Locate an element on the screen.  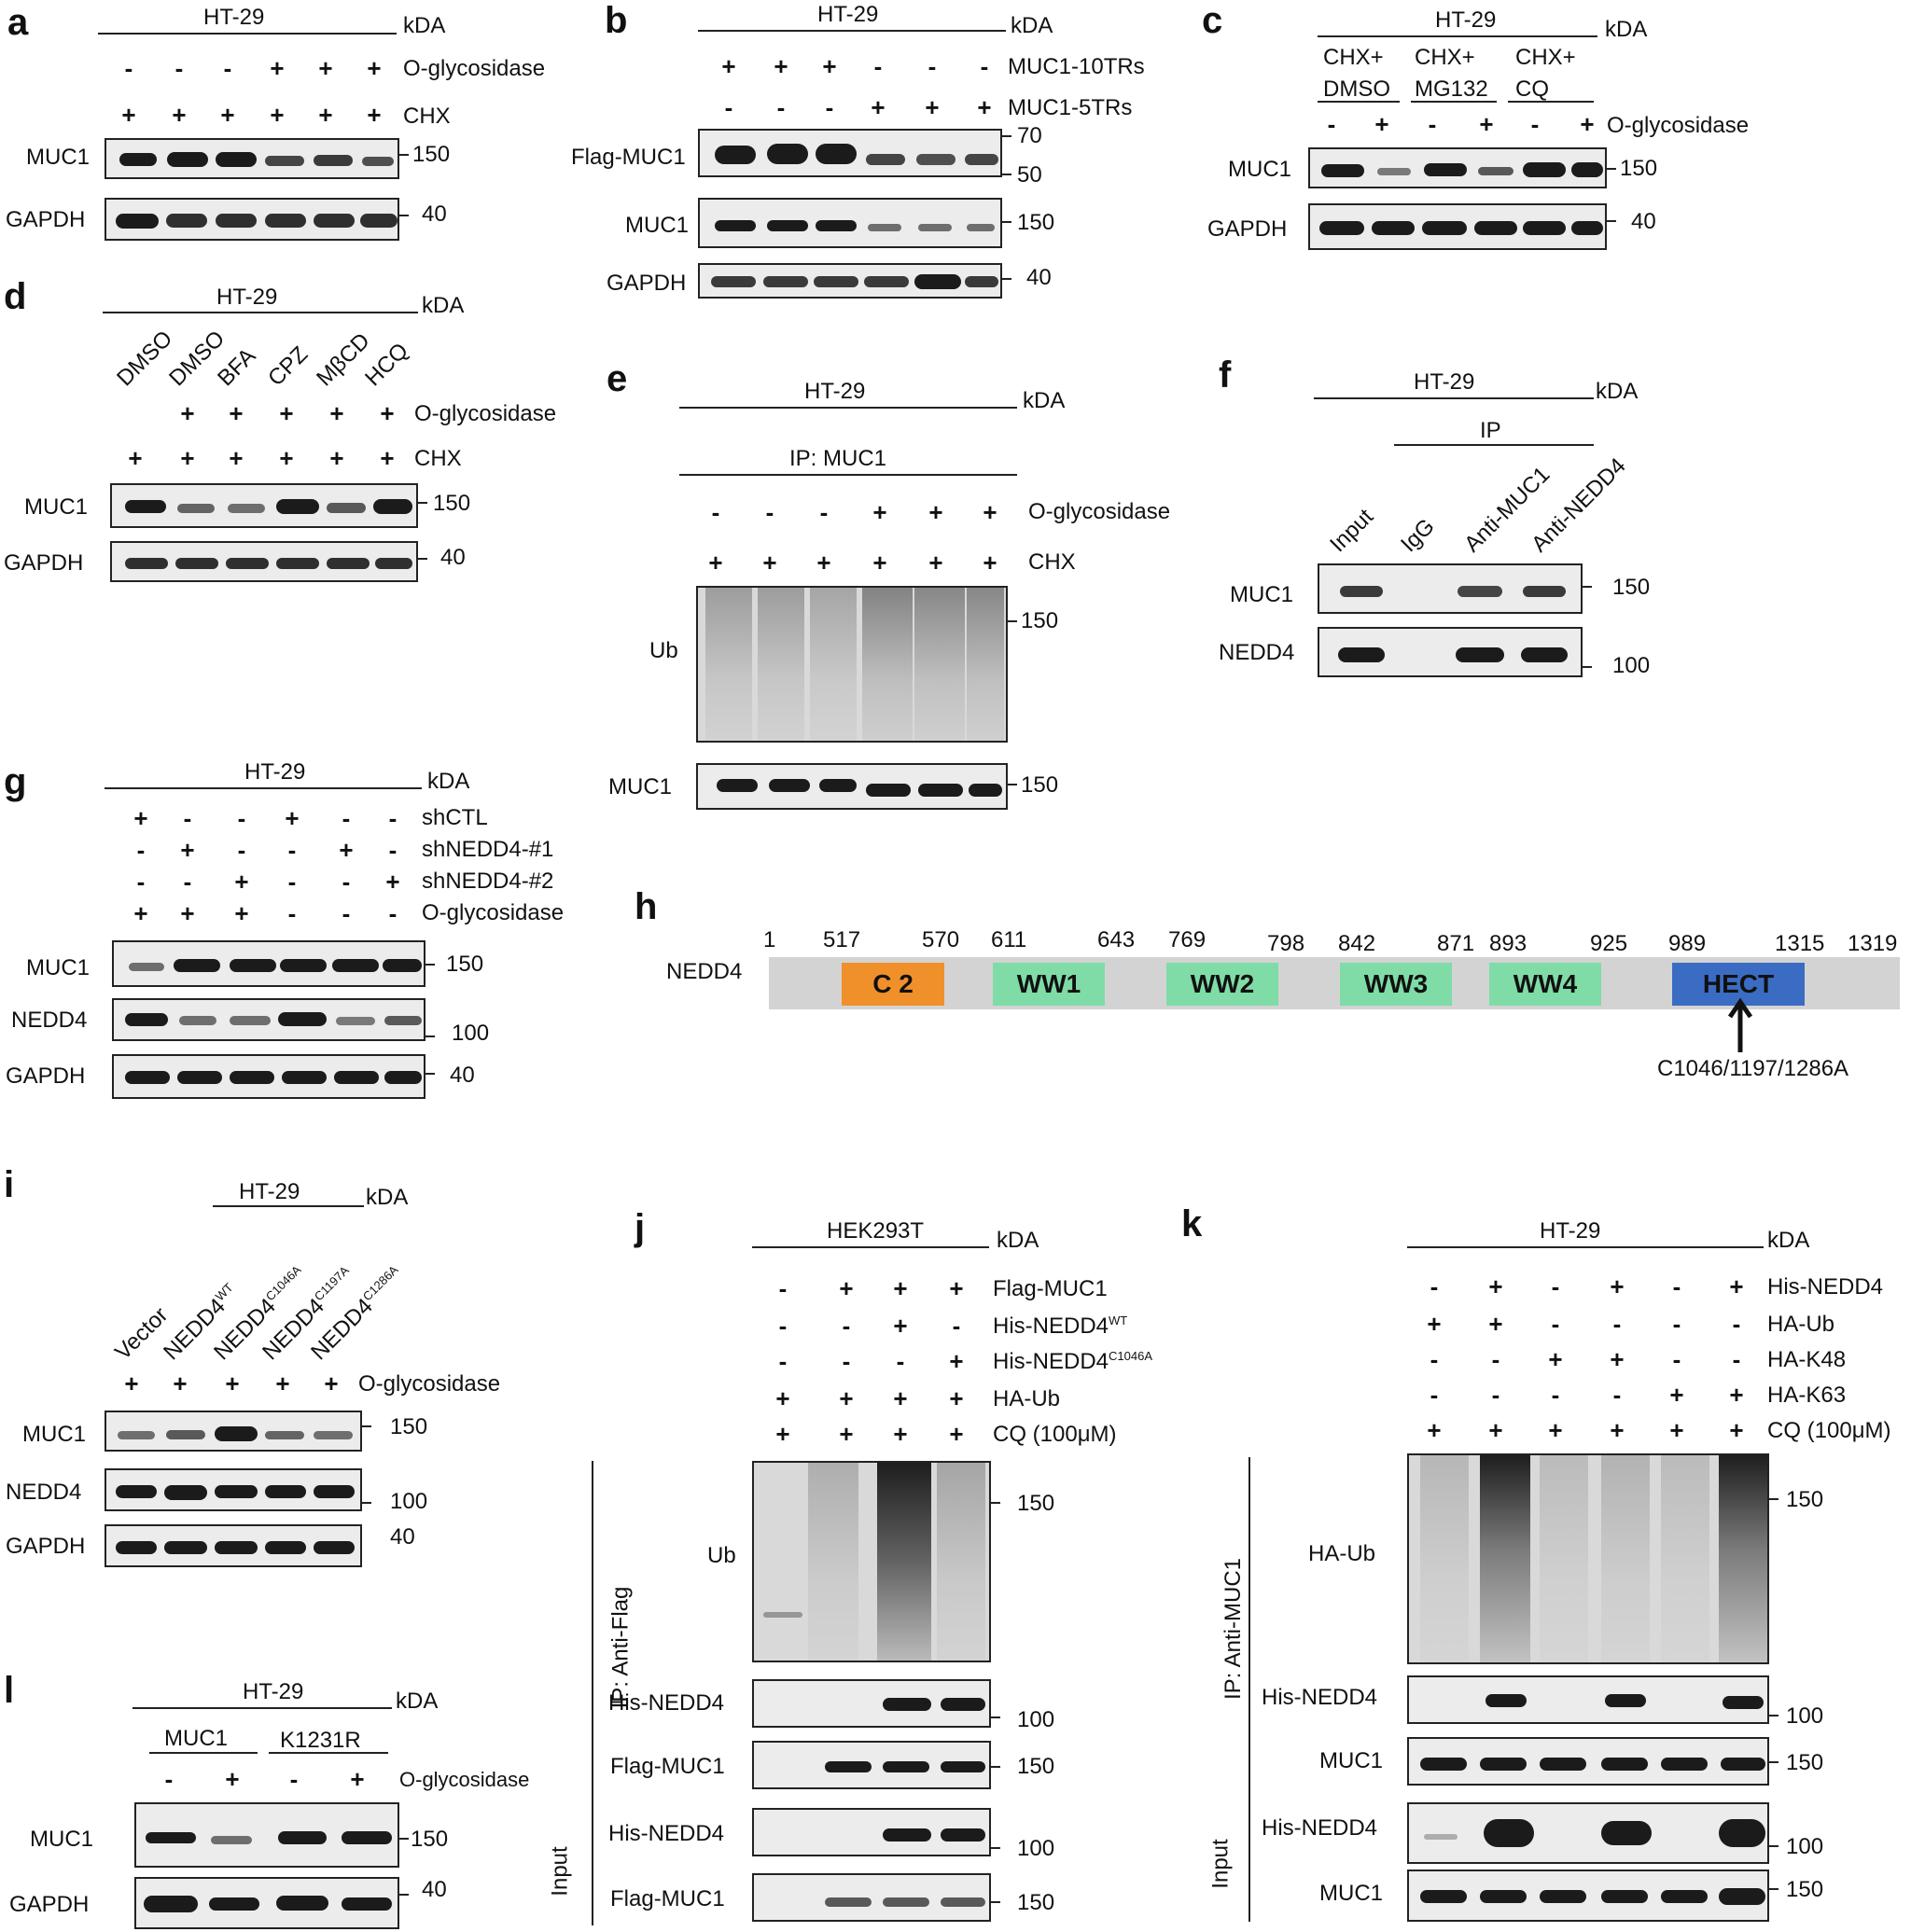
position-label: 1315 is located at coordinates (1800, 944).